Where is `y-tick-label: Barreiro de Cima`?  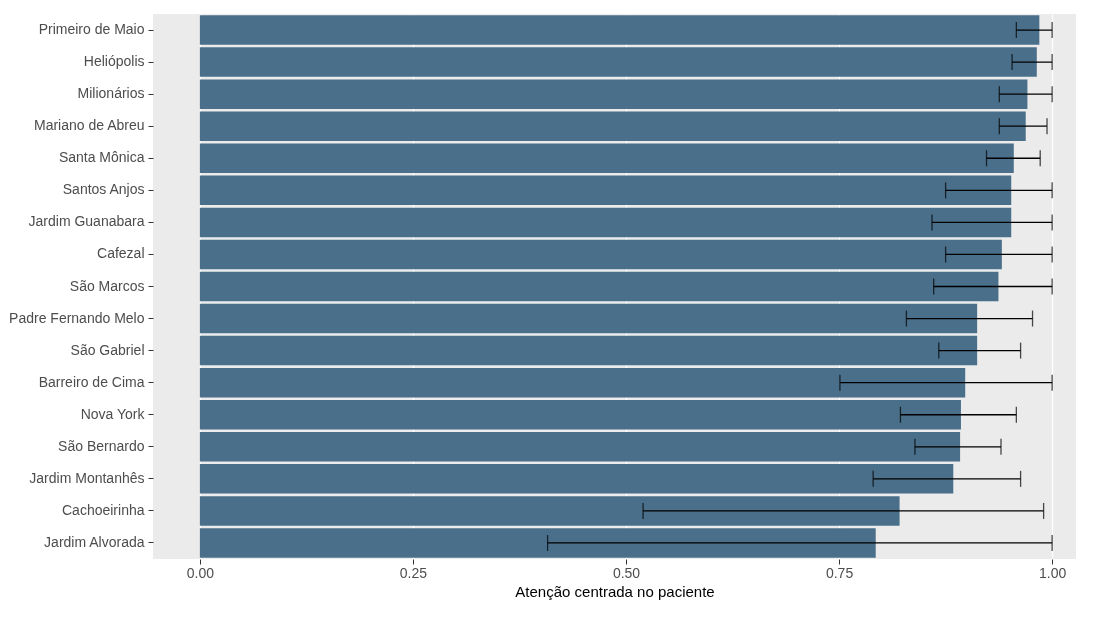 y-tick-label: Barreiro de Cima is located at coordinates (91, 381).